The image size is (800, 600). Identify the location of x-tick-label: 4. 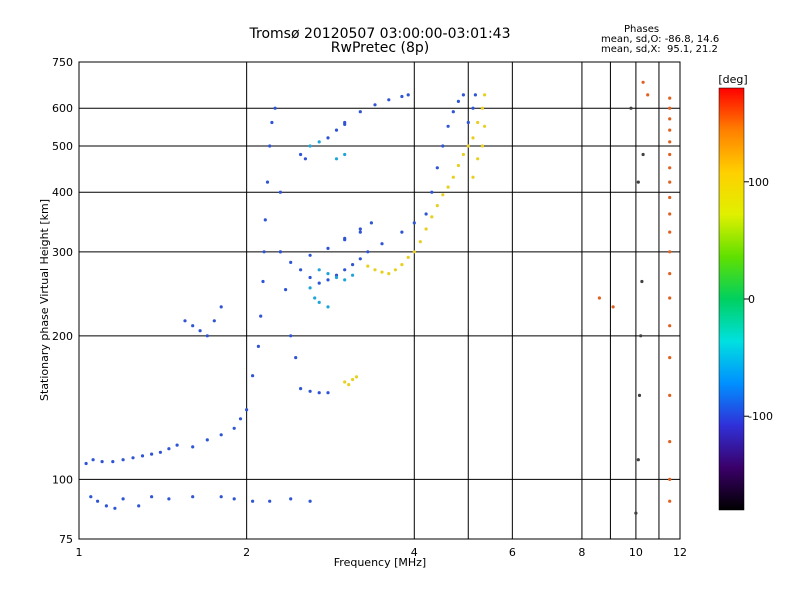
(414, 552).